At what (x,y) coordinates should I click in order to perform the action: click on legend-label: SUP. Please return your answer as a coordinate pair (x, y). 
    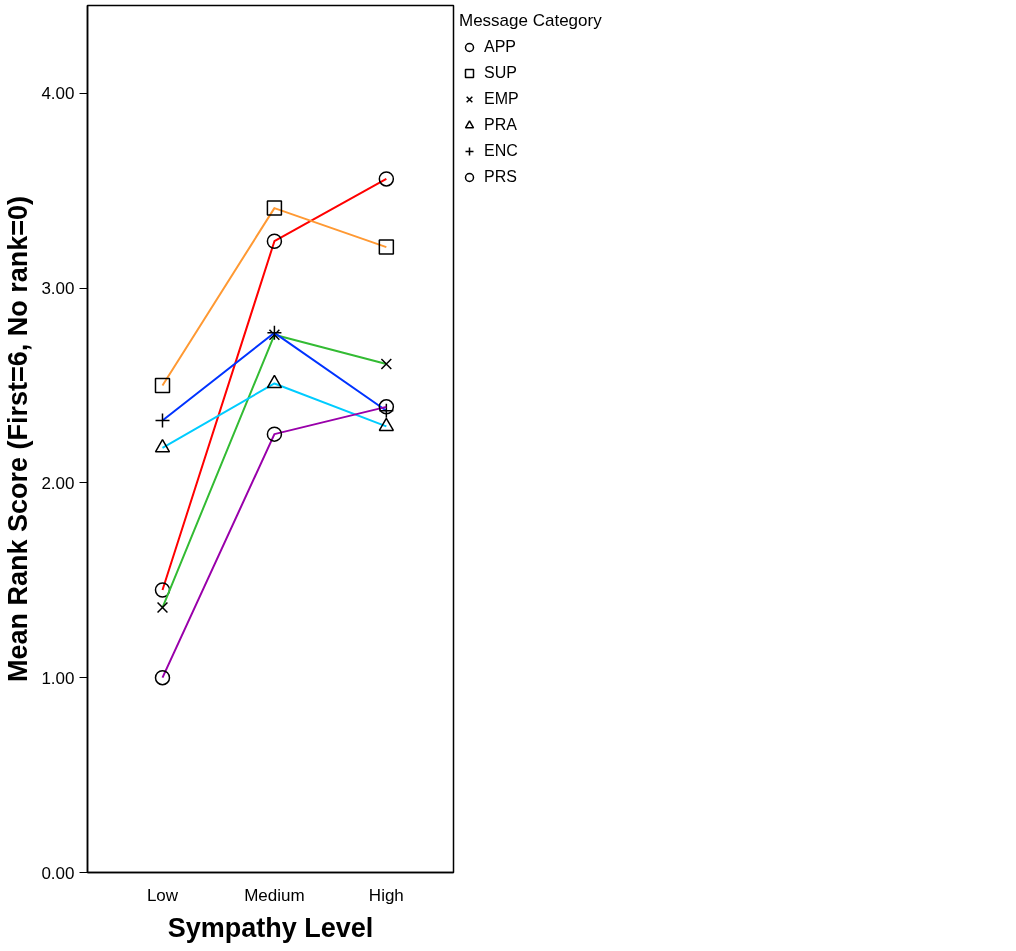
    Looking at the image, I should click on (501, 73).